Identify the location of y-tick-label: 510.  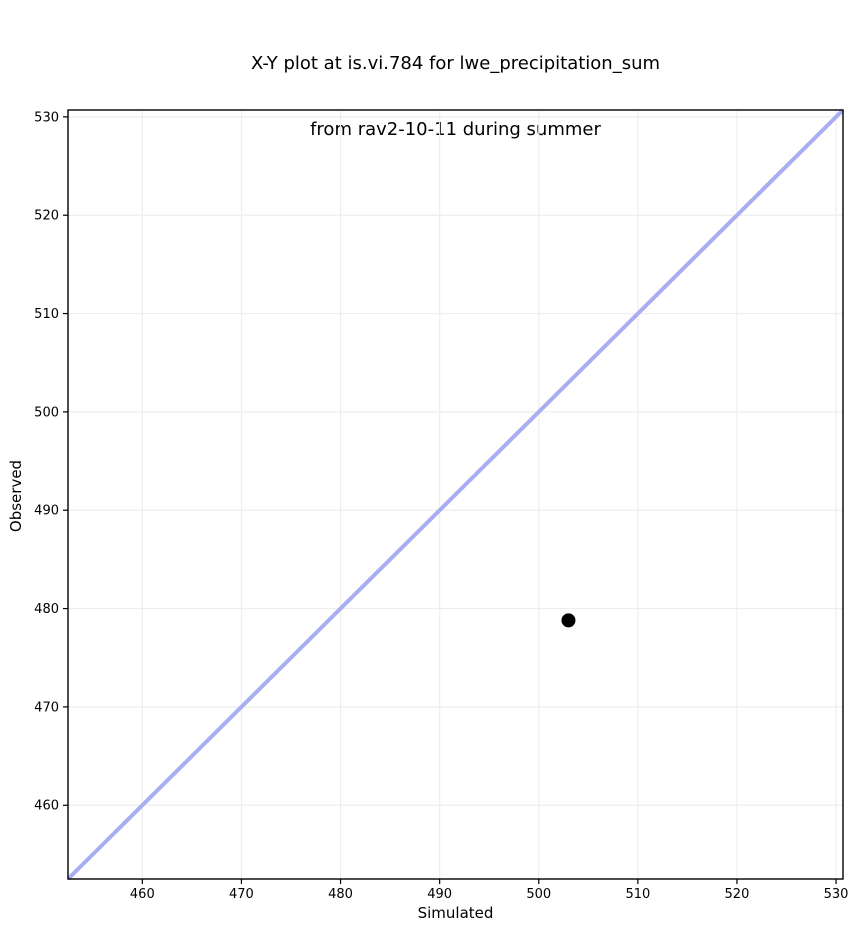
(46, 314).